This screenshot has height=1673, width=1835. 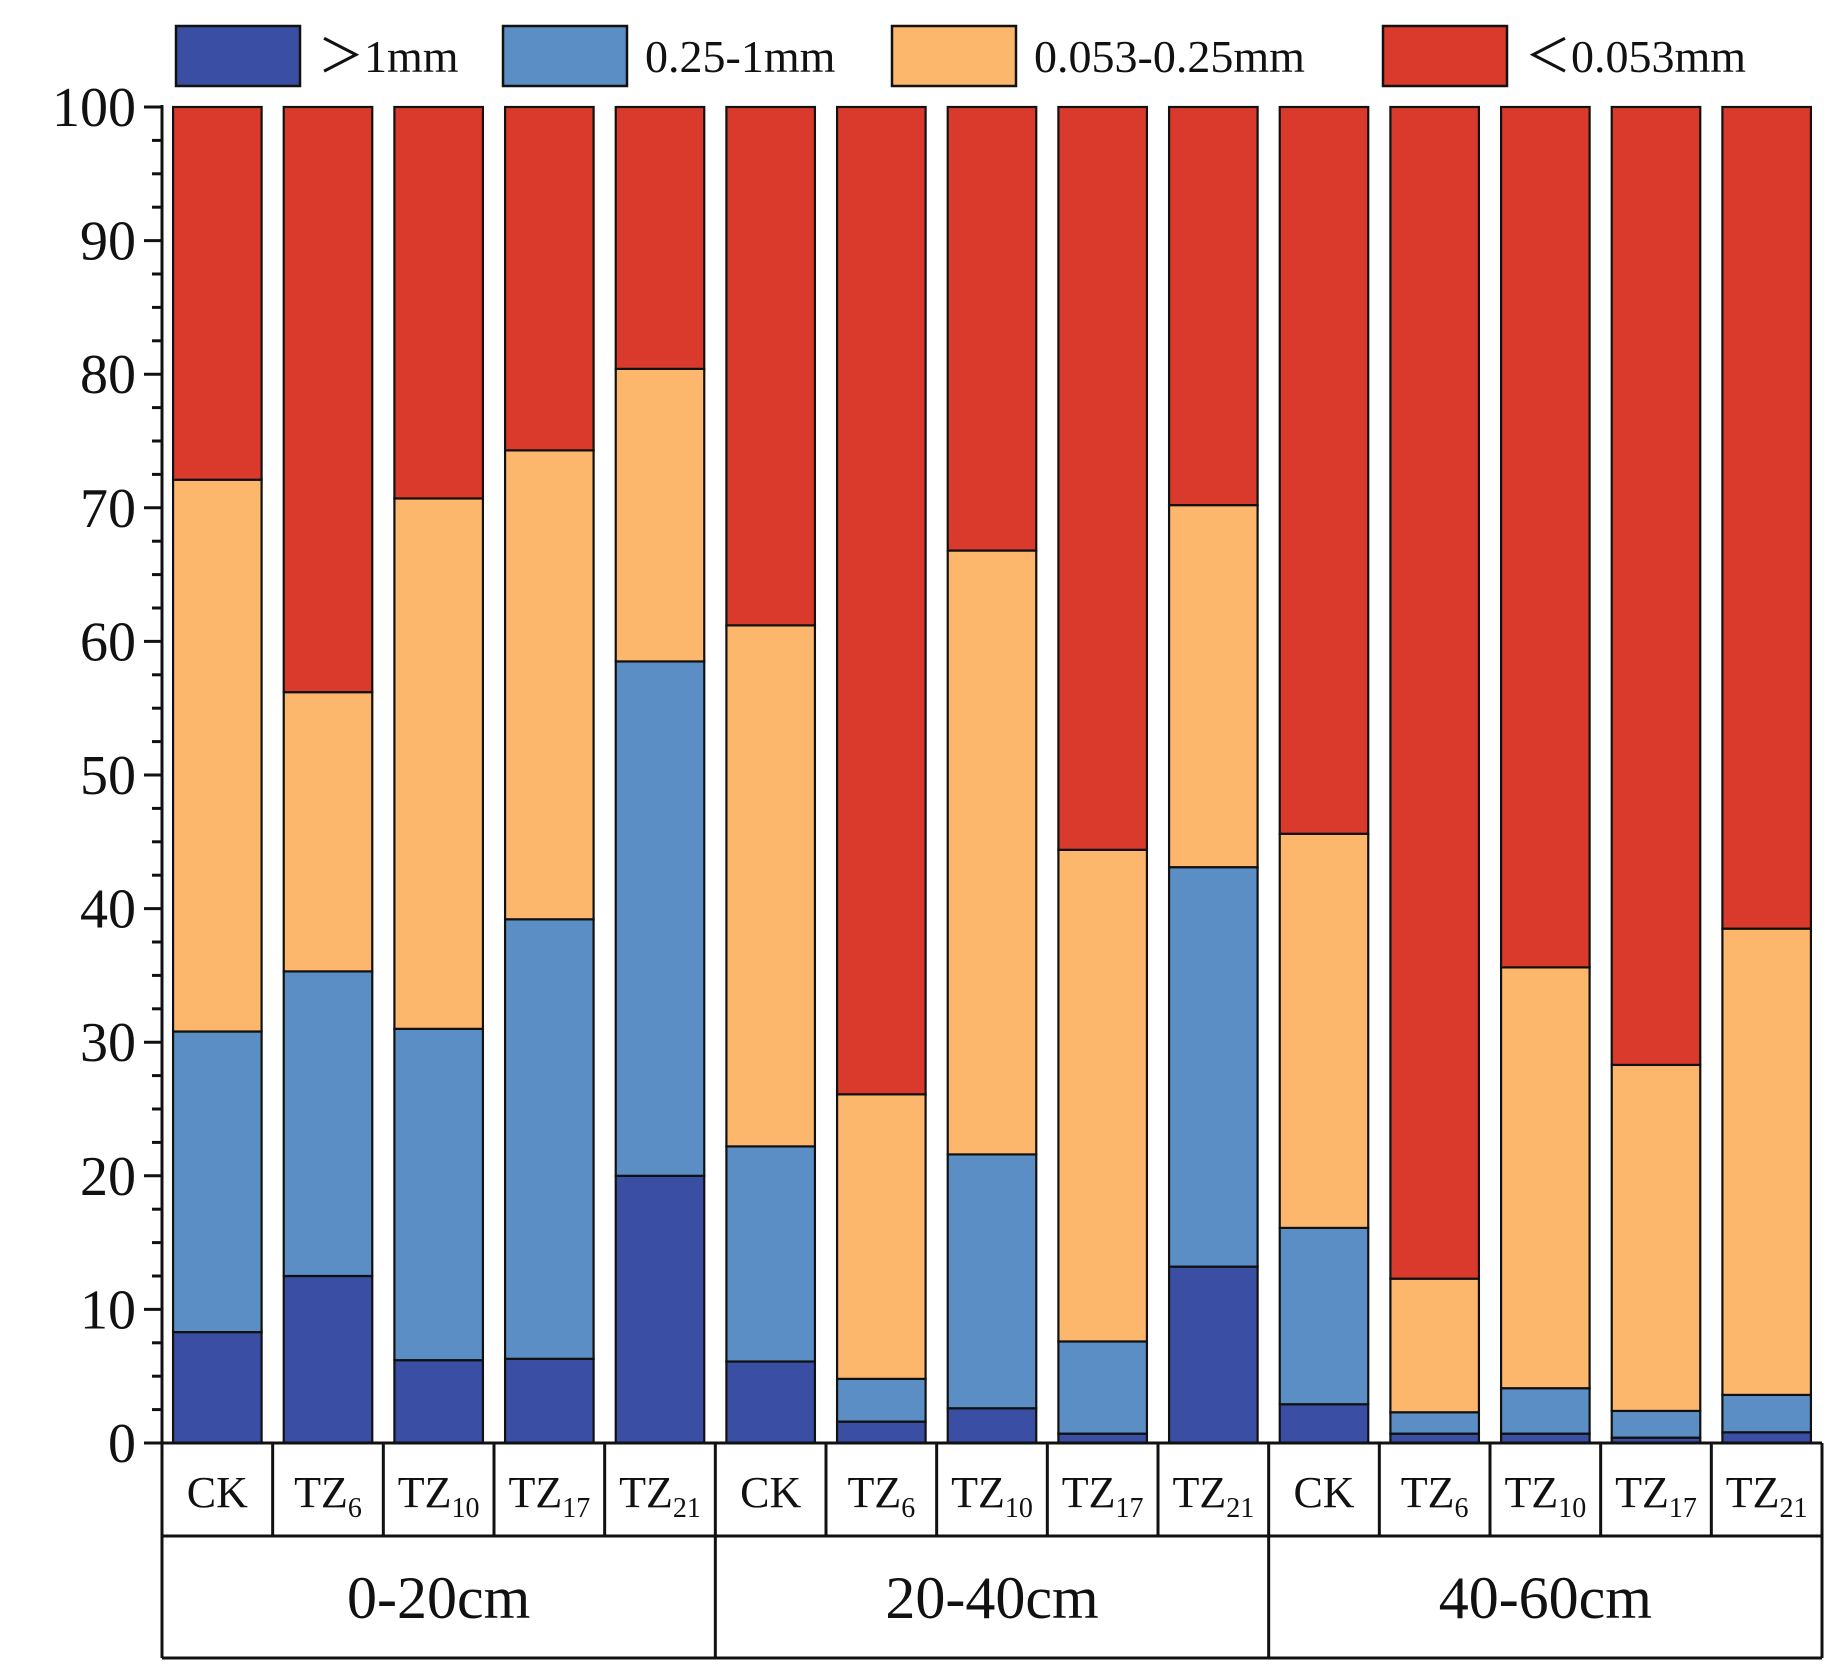 I want to click on bar-segment-s3-c9, so click(x=1213, y=306).